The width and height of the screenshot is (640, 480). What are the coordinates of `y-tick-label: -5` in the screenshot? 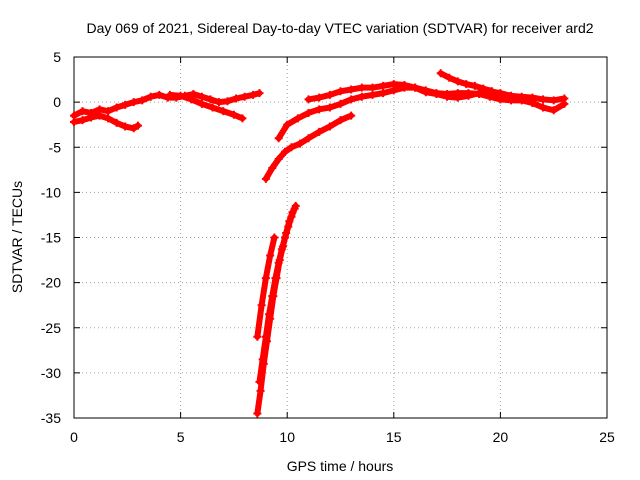 It's located at (55, 147).